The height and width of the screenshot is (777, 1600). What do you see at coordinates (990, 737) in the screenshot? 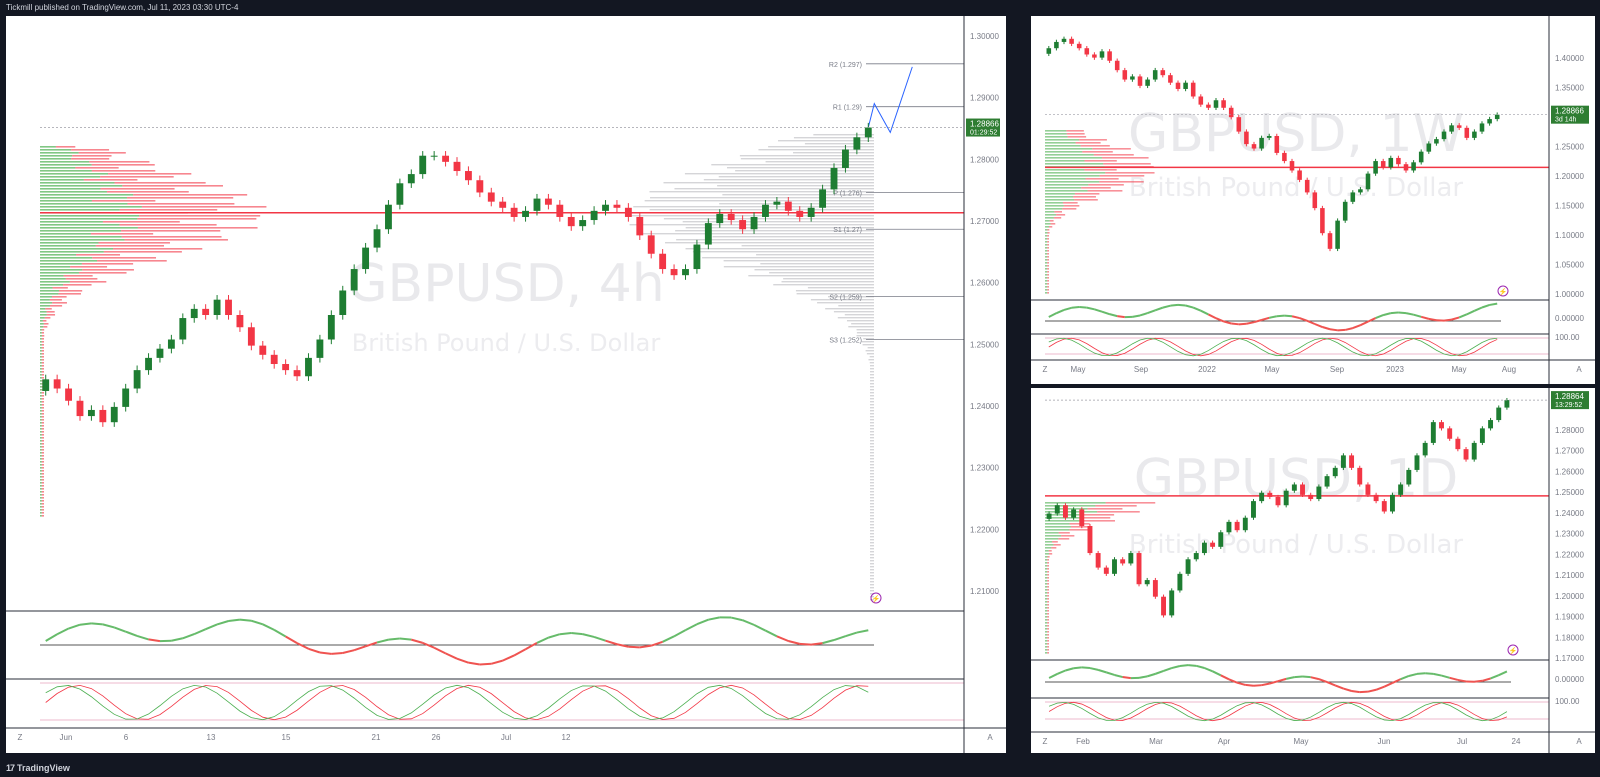
I see `auto-scale-button: A` at bounding box center [990, 737].